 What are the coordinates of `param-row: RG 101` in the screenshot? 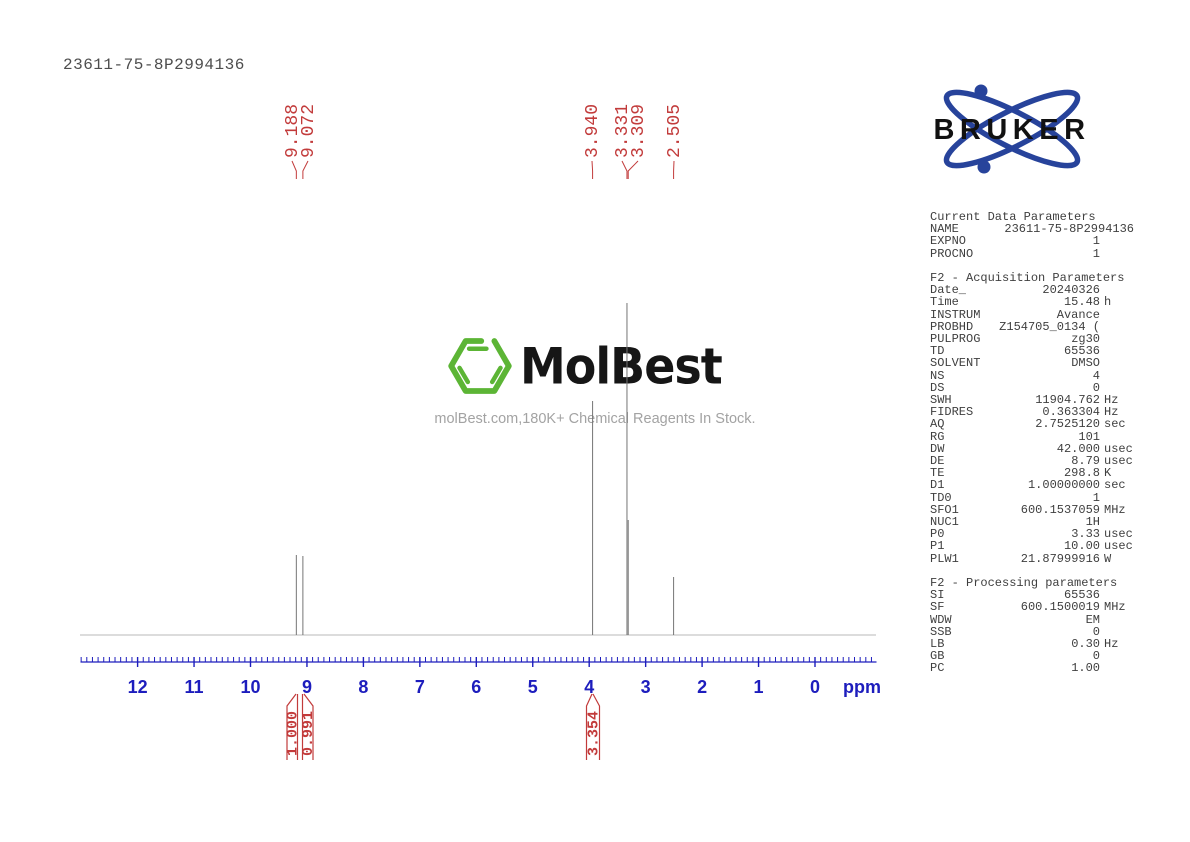 It's located at (1032, 436).